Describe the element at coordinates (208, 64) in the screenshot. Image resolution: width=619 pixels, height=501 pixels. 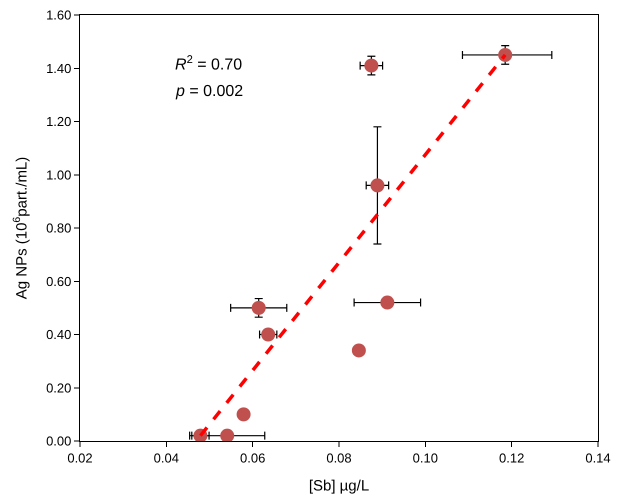
I see `annotation: R$^{2}$ = 0.70` at that location.